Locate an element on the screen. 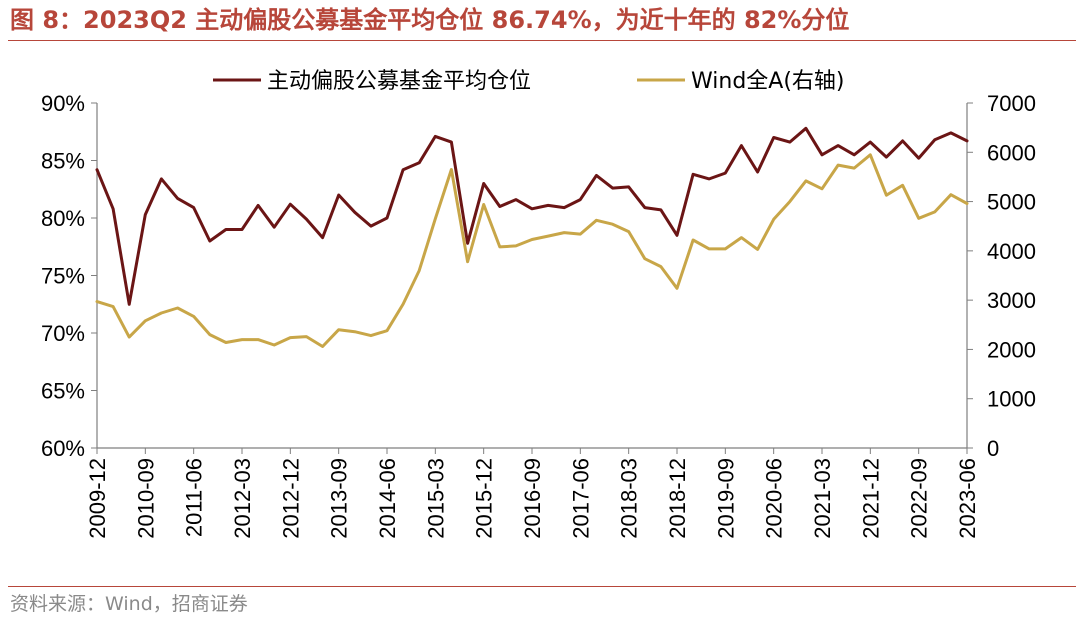 The image size is (1080, 625). right-tick-label: 0 is located at coordinates (993, 448).